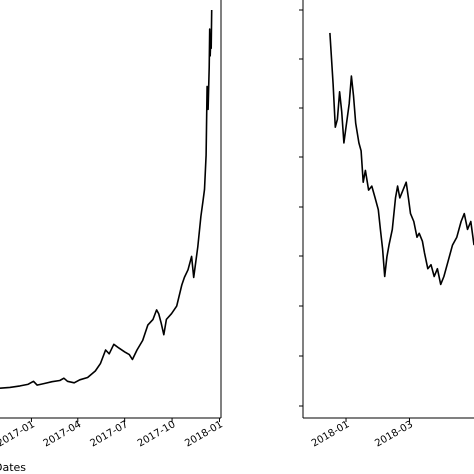 The height and width of the screenshot is (474, 474). What do you see at coordinates (18, 434) in the screenshot?
I see `left-x-tick-label: 2017-01` at bounding box center [18, 434].